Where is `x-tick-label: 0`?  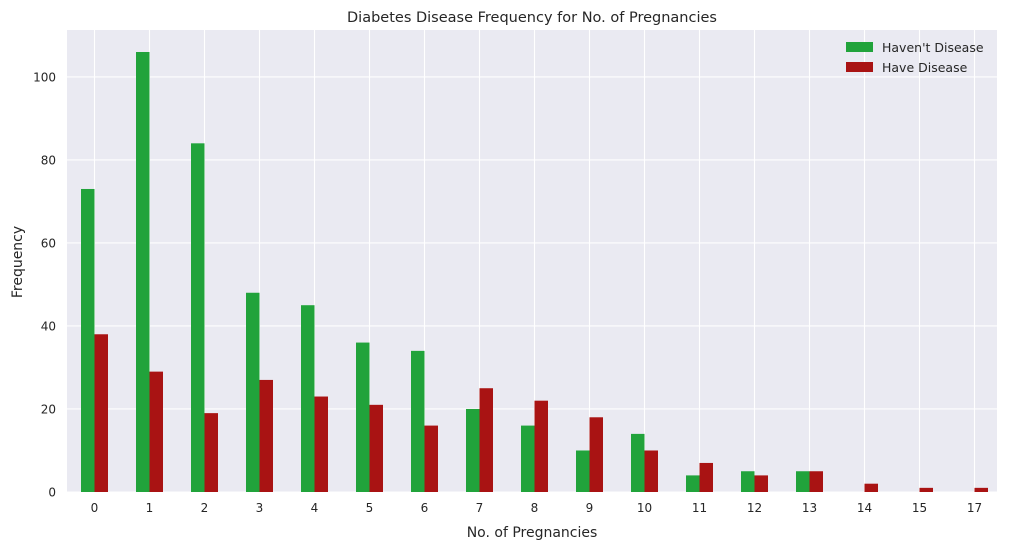
x-tick-label: 0 is located at coordinates (95, 508).